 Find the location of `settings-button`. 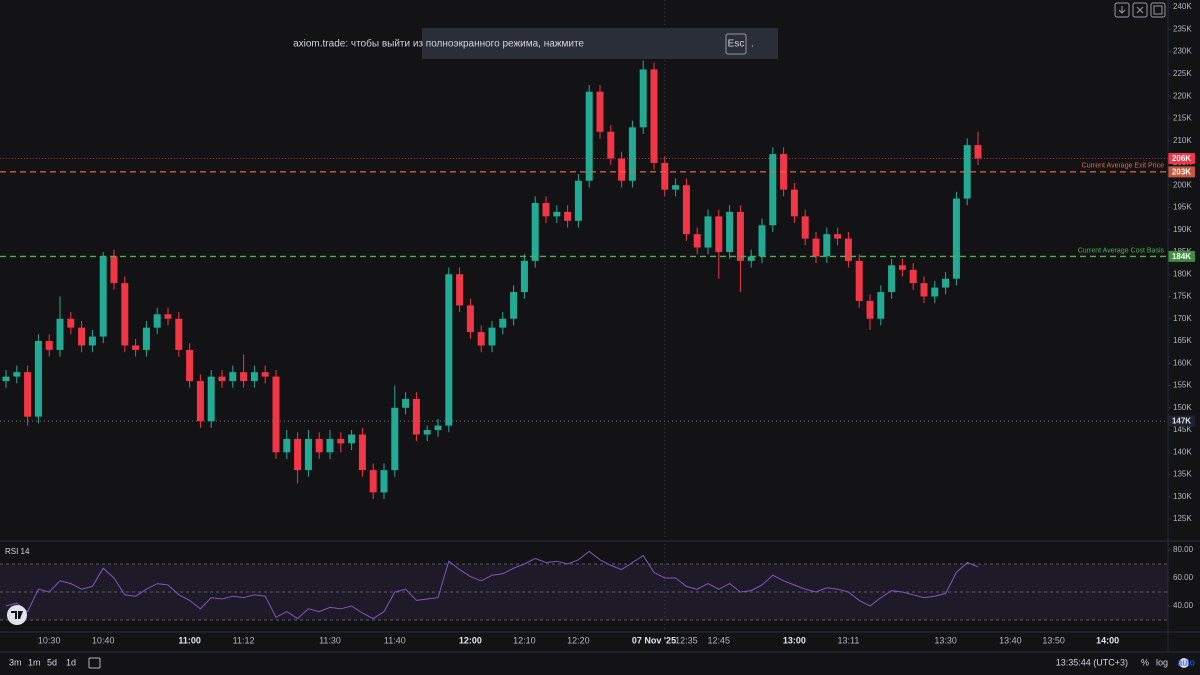

settings-button is located at coordinates (1184, 663).